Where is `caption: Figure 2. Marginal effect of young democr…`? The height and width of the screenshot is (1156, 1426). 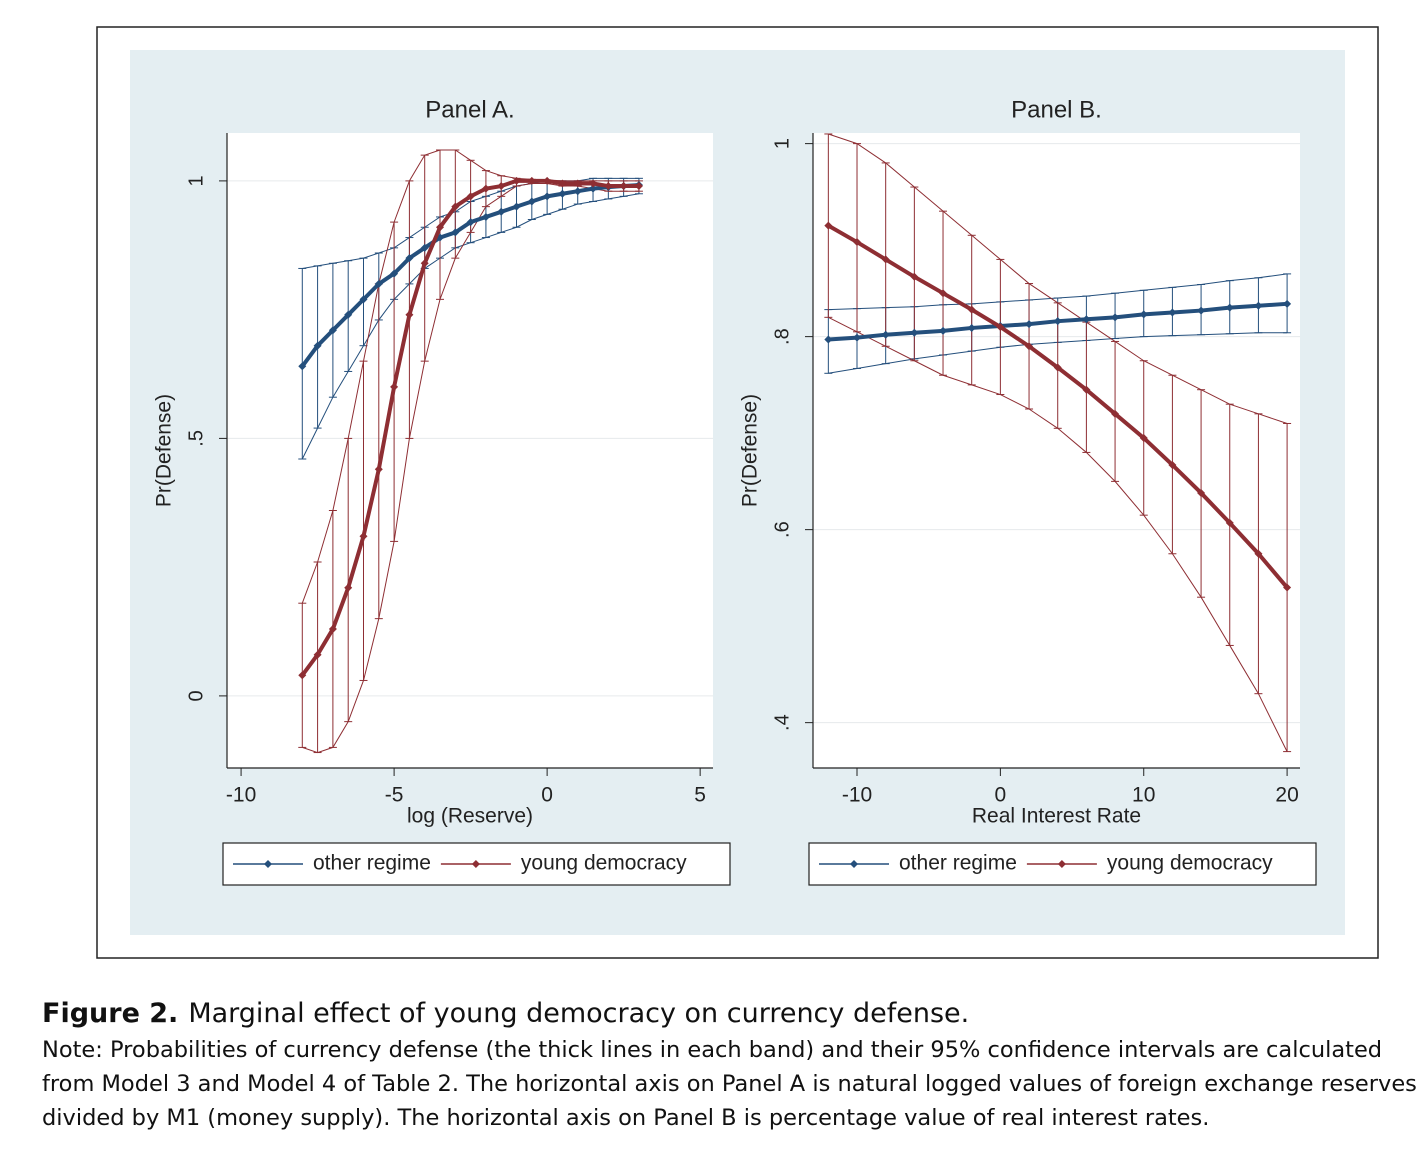 caption: Figure 2. Marginal effect of young democr… is located at coordinates (729, 1066).